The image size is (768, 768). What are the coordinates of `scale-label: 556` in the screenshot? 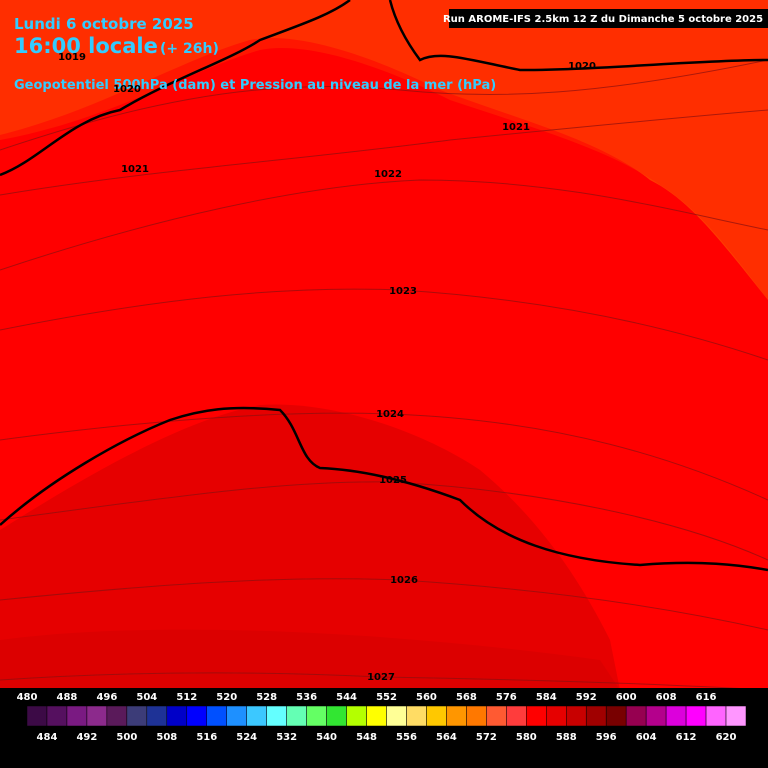 It's located at (406, 737).